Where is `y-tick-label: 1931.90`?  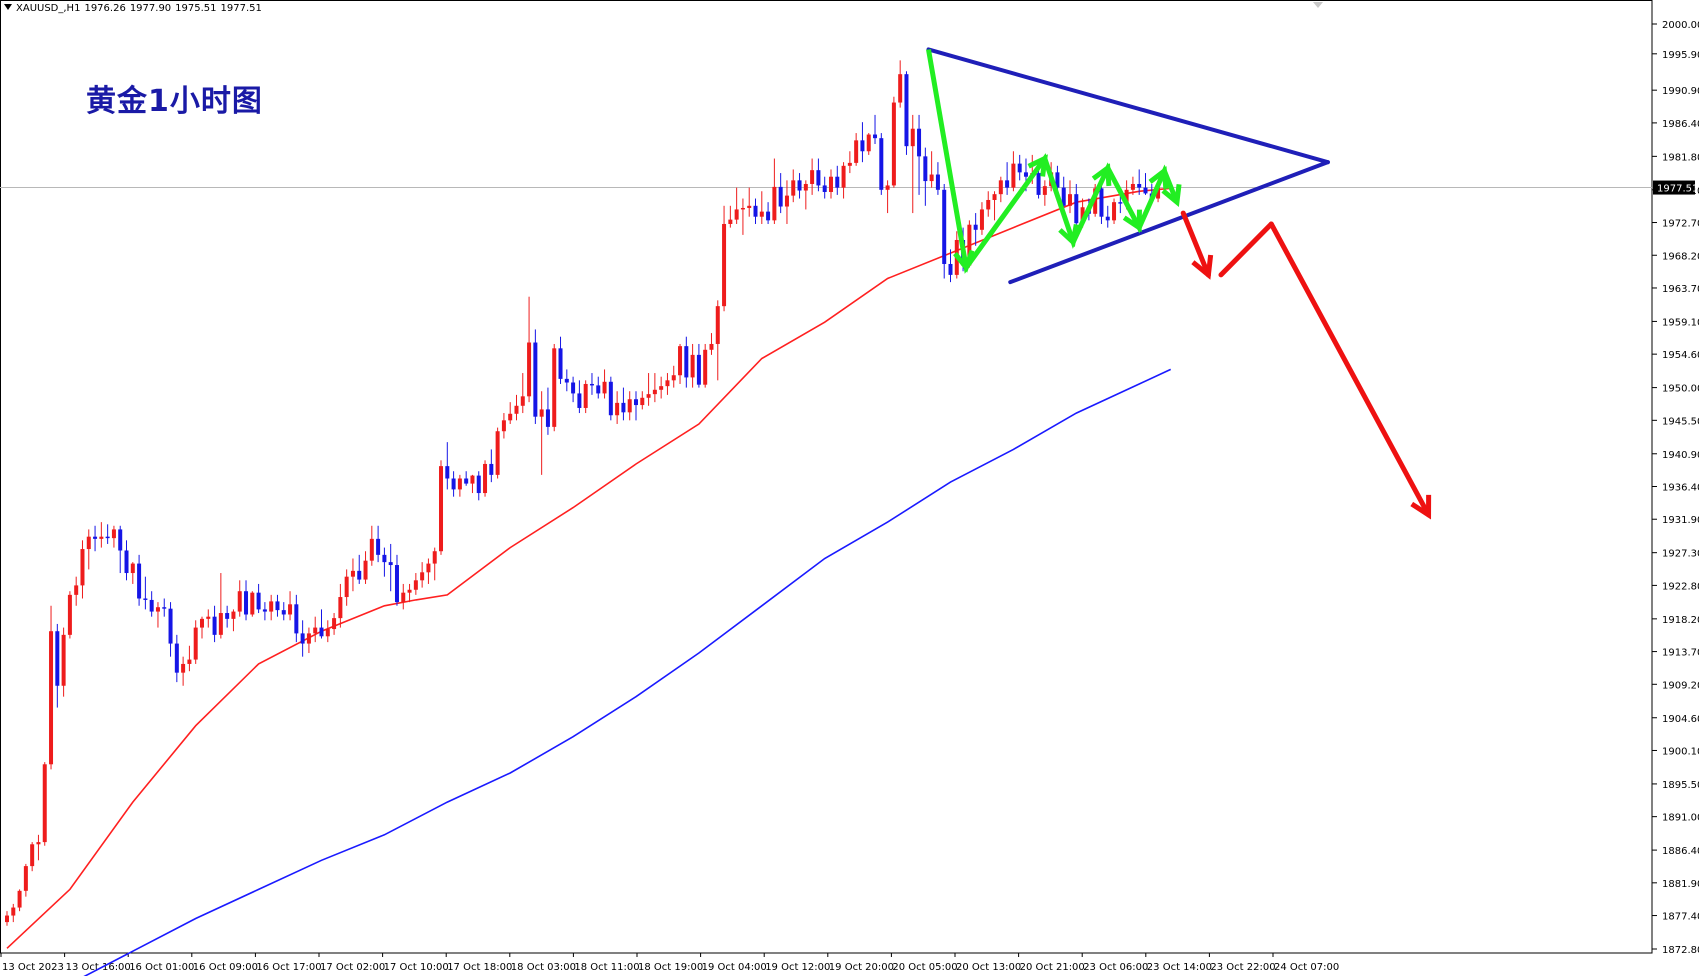 y-tick-label: 1931.90 is located at coordinates (1680, 520).